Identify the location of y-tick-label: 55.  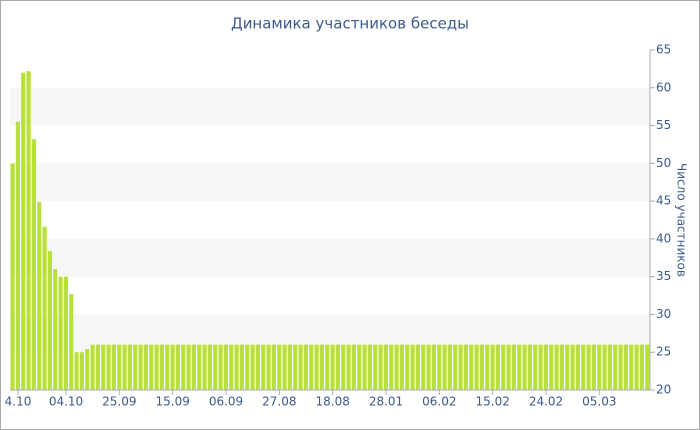
(663, 125).